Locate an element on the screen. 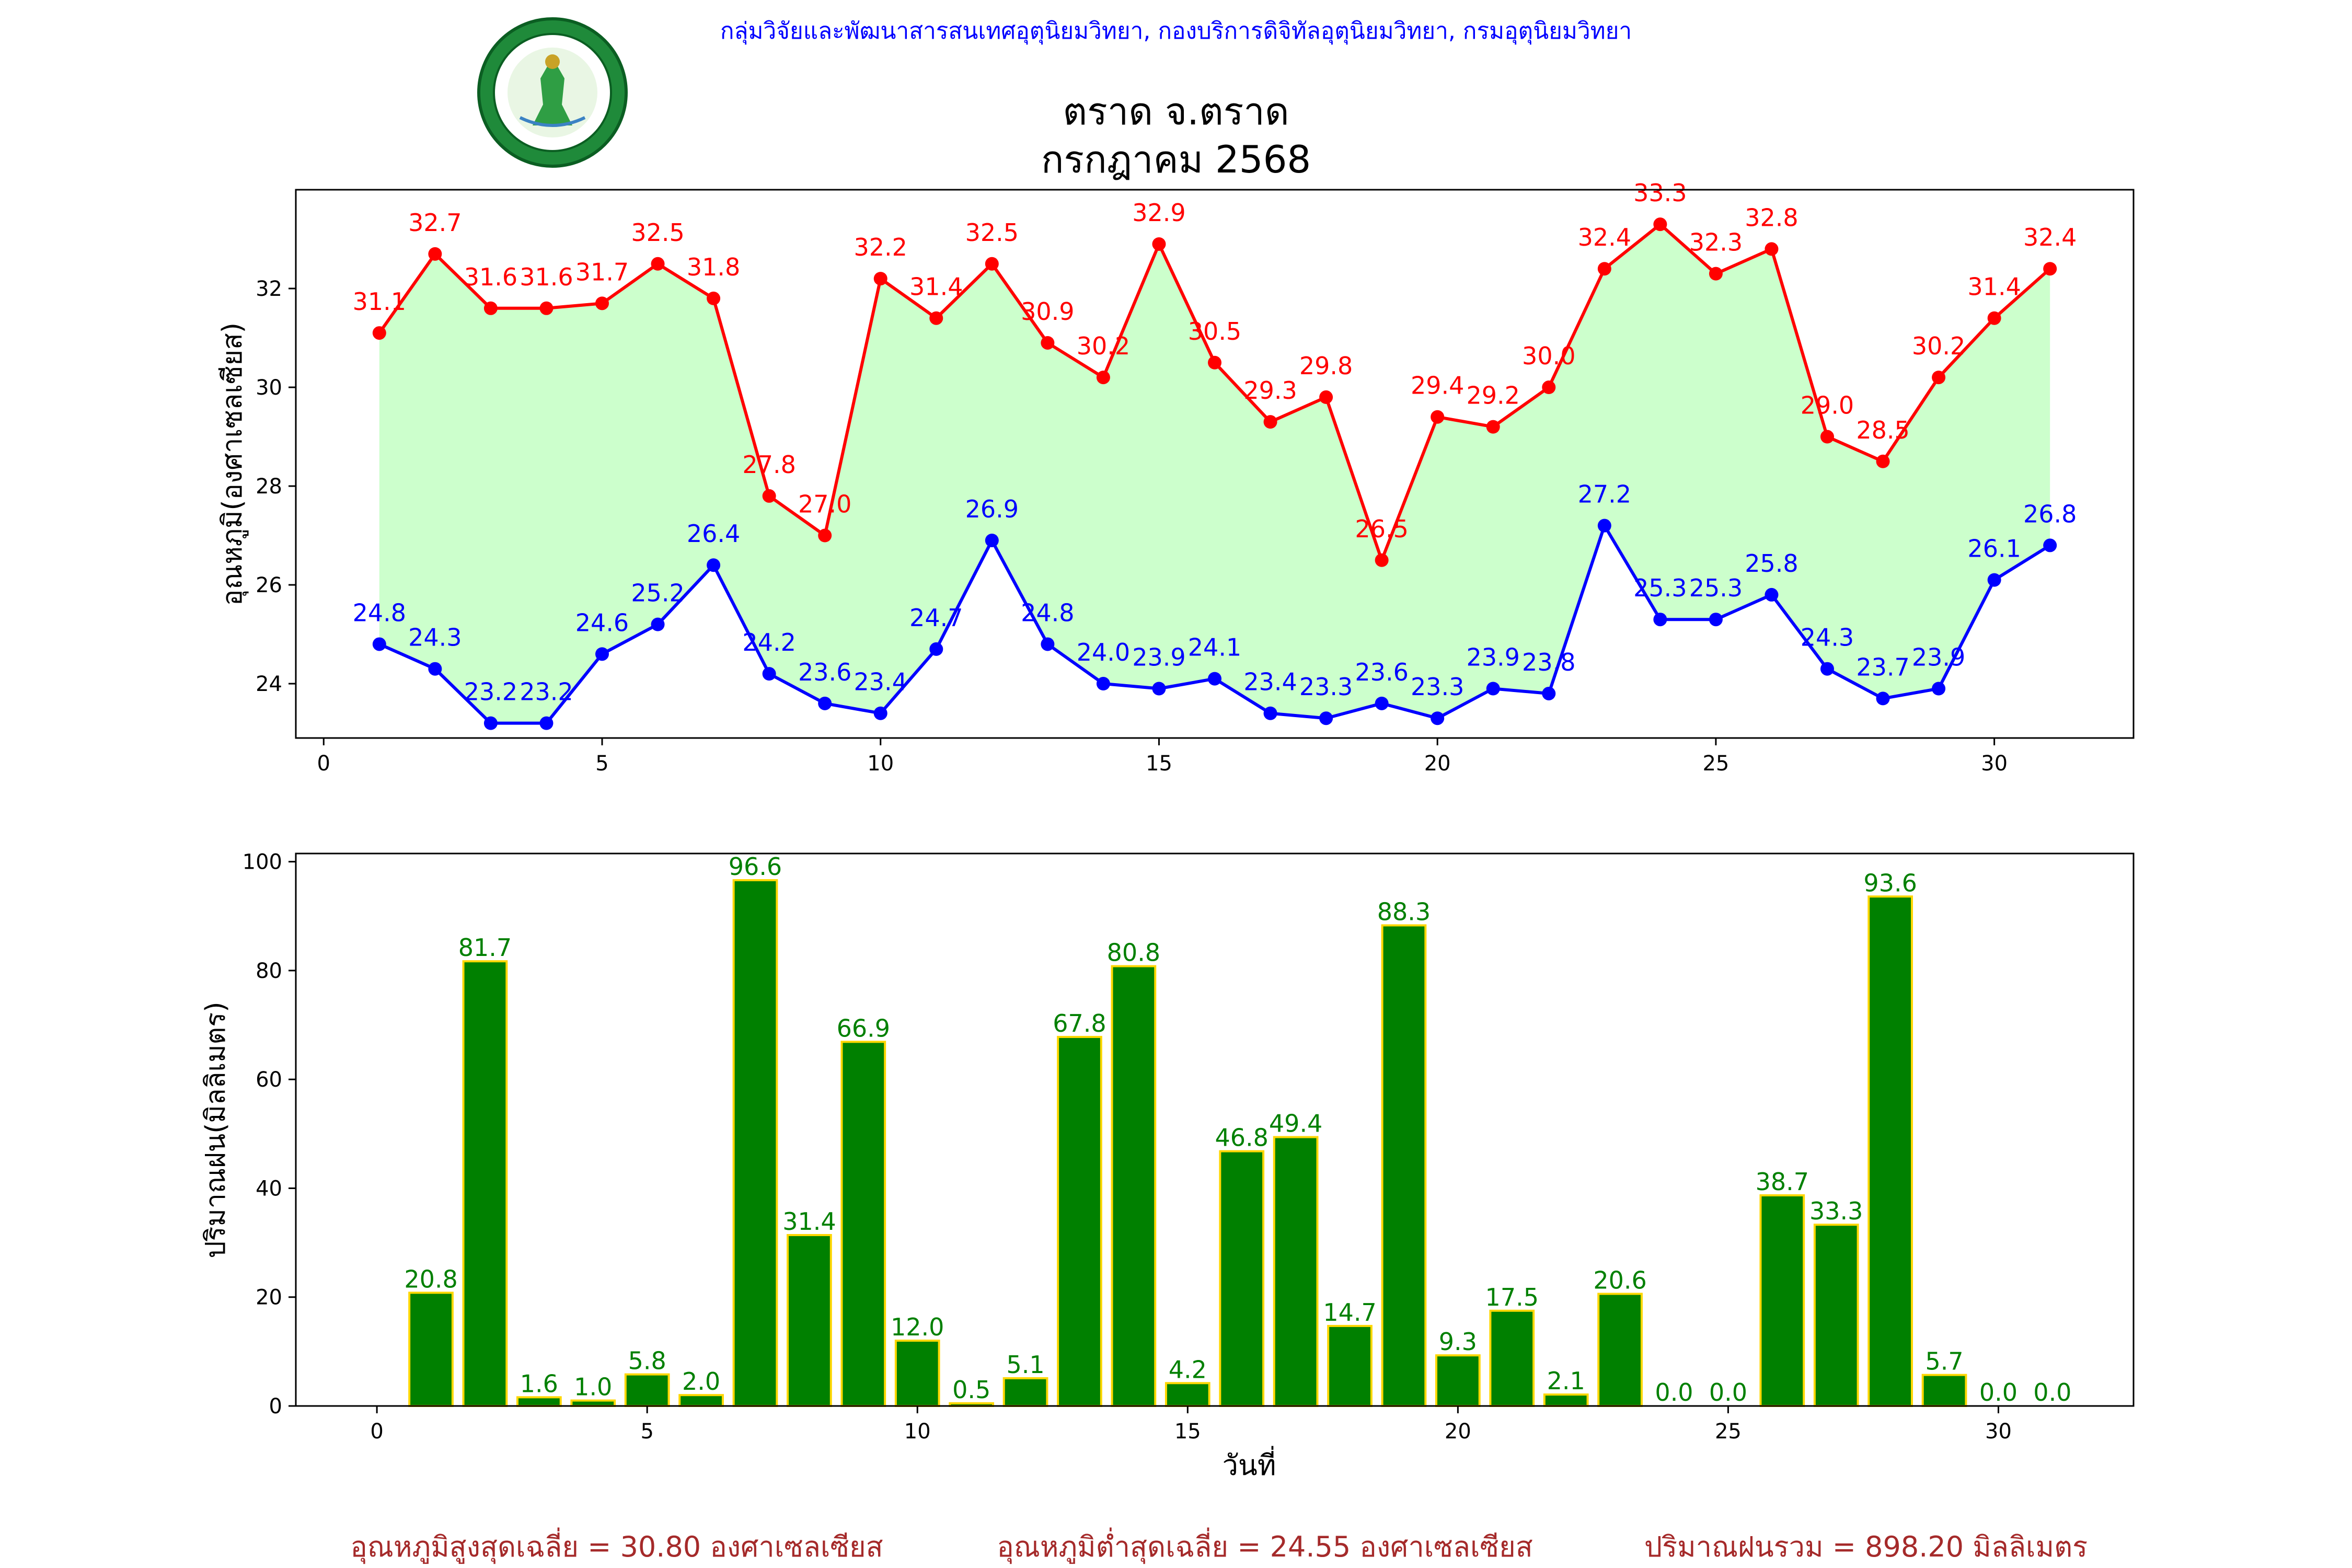  tmin-data-label: 26.9 is located at coordinates (992, 509).